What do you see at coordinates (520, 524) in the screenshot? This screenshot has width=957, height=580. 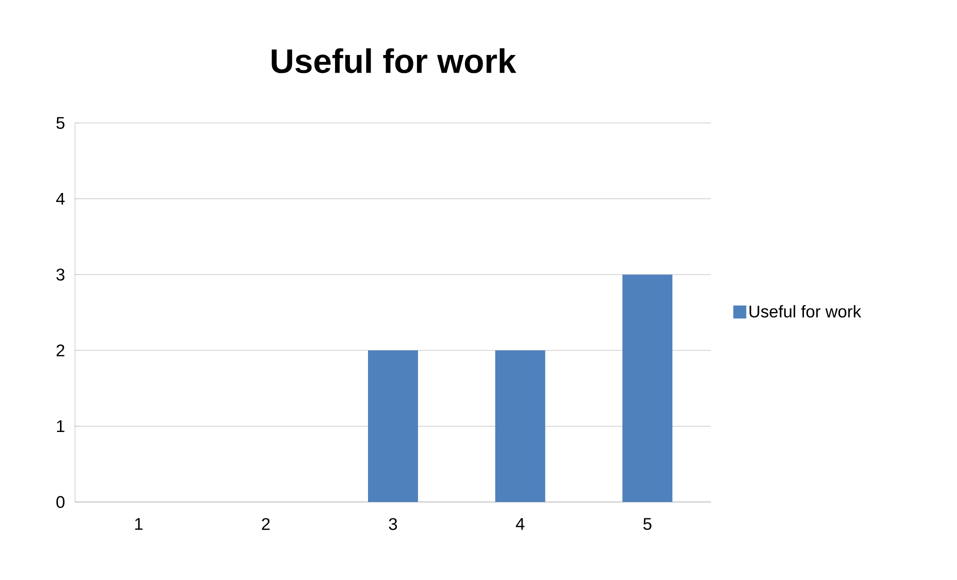 I see `x-tick-label: 4` at bounding box center [520, 524].